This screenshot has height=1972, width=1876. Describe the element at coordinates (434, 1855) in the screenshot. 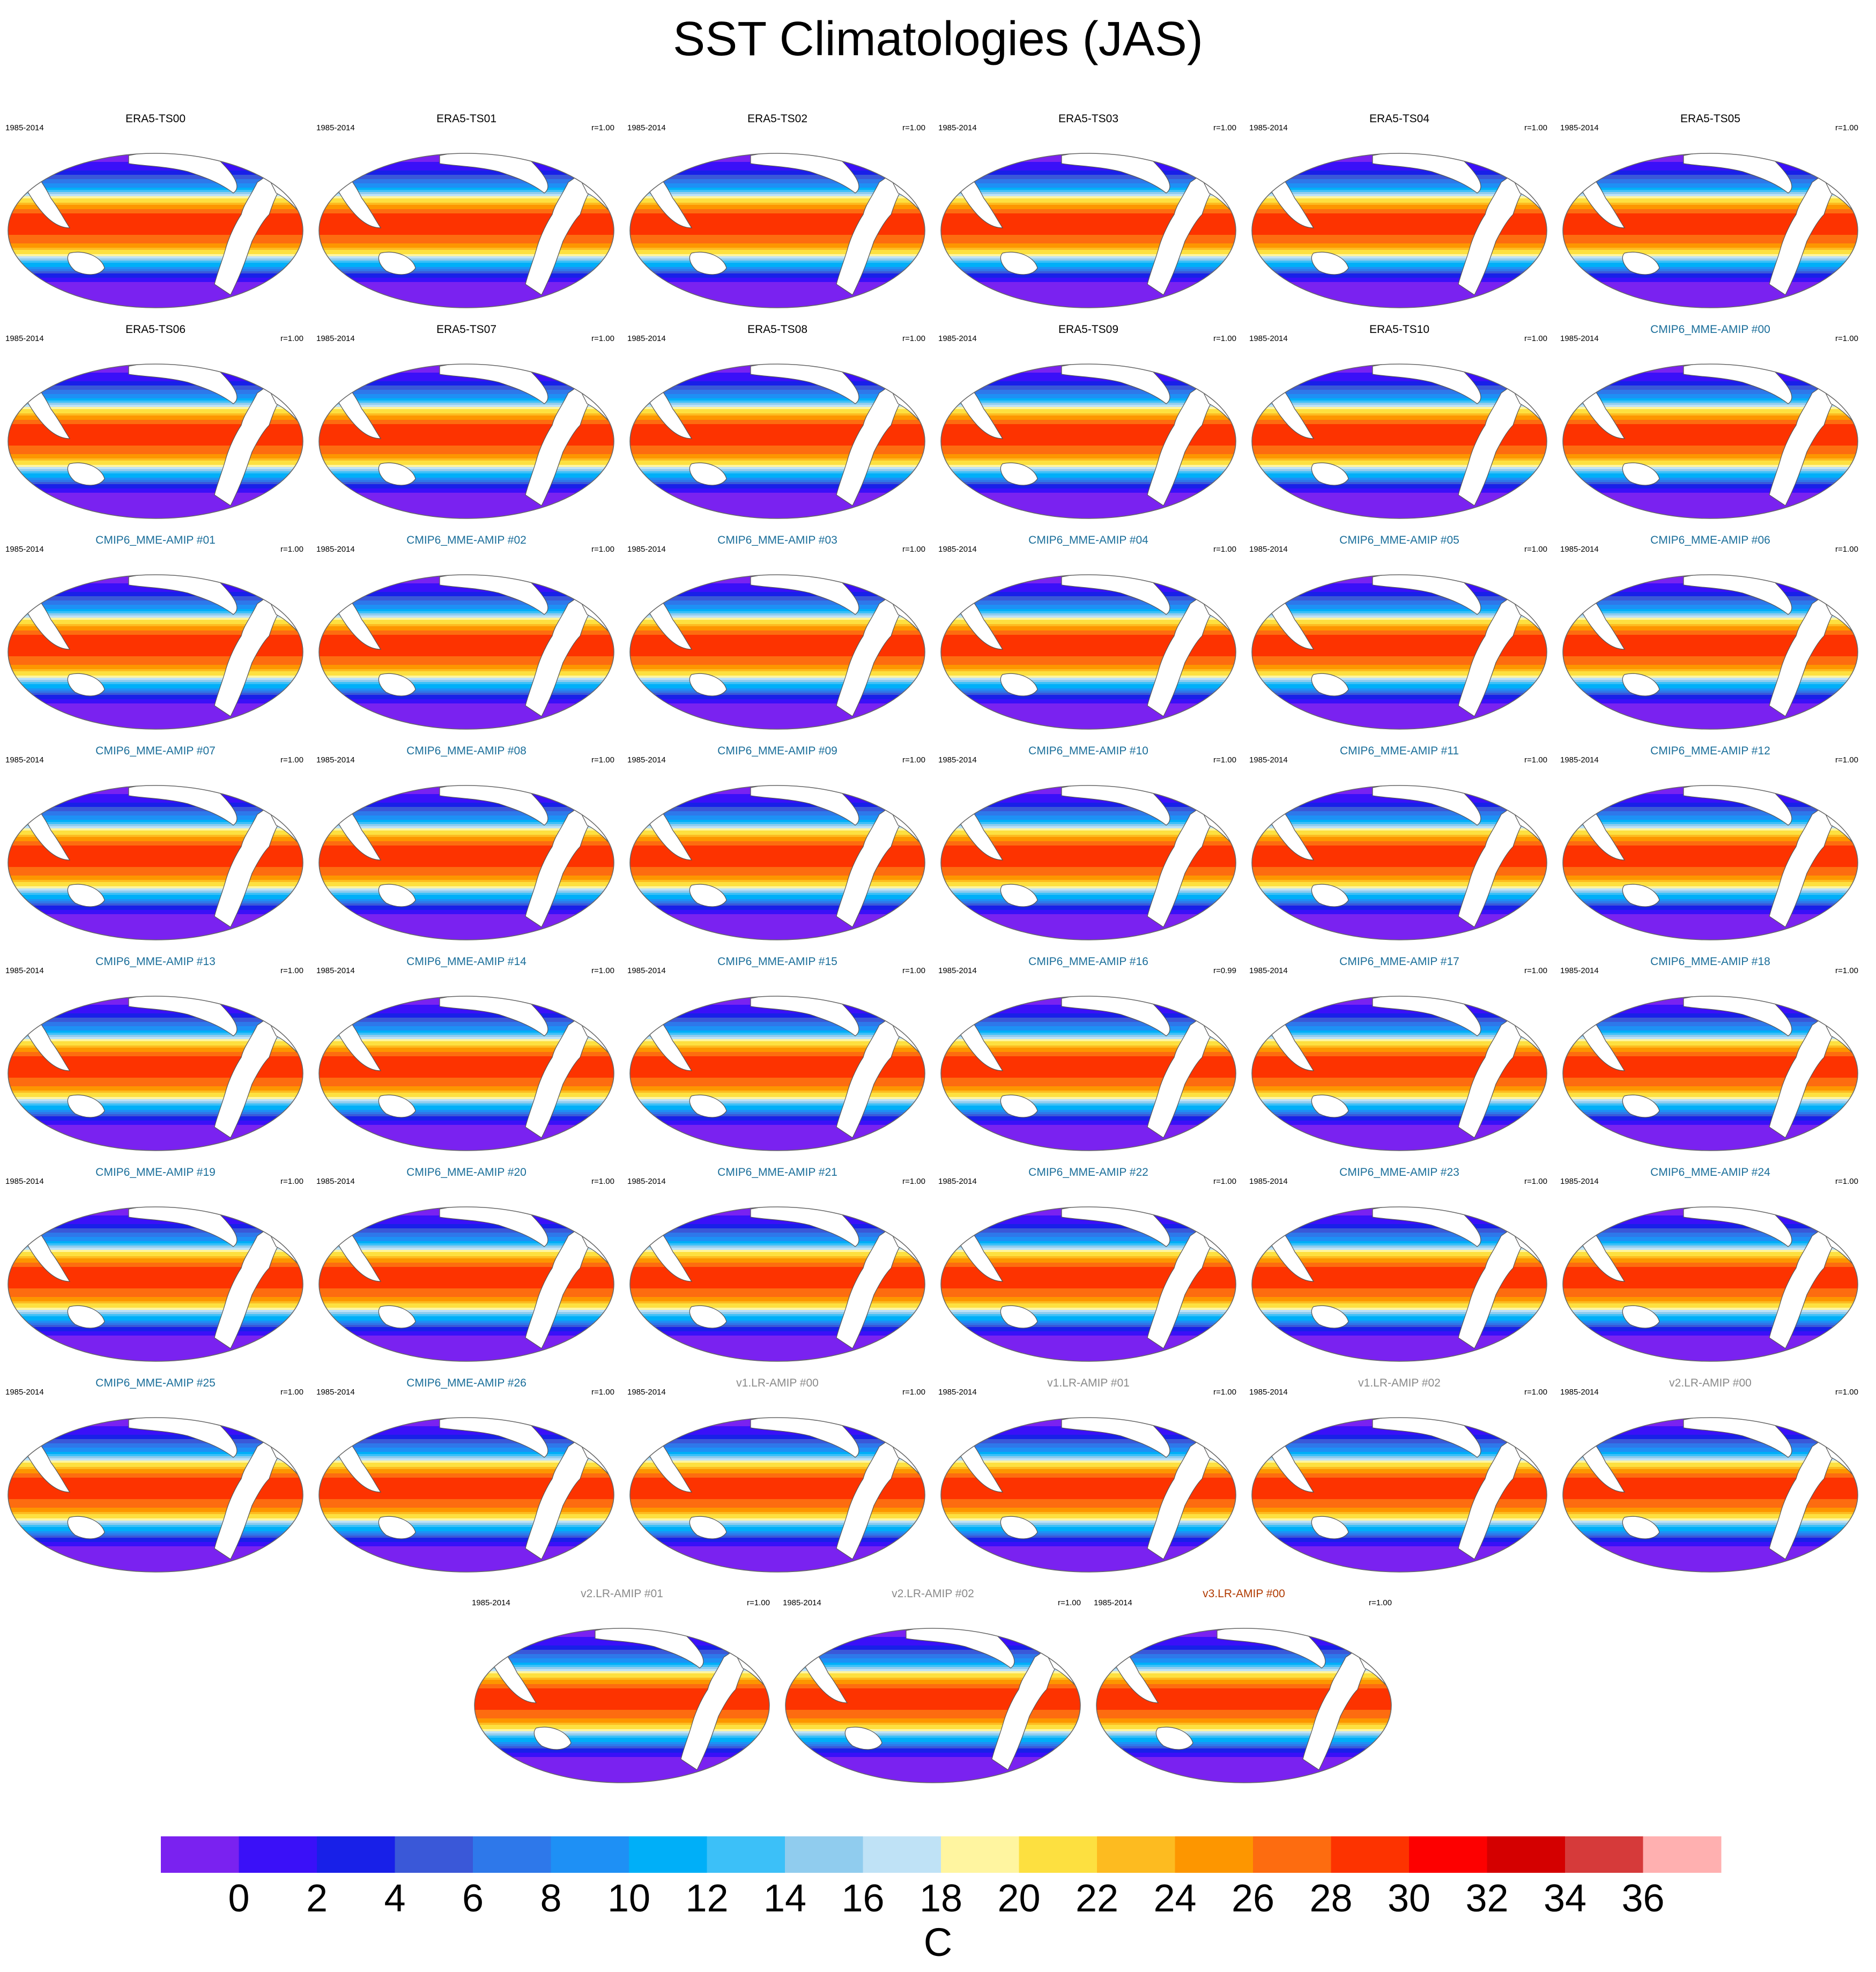

I see `colorbar-swatch` at that location.